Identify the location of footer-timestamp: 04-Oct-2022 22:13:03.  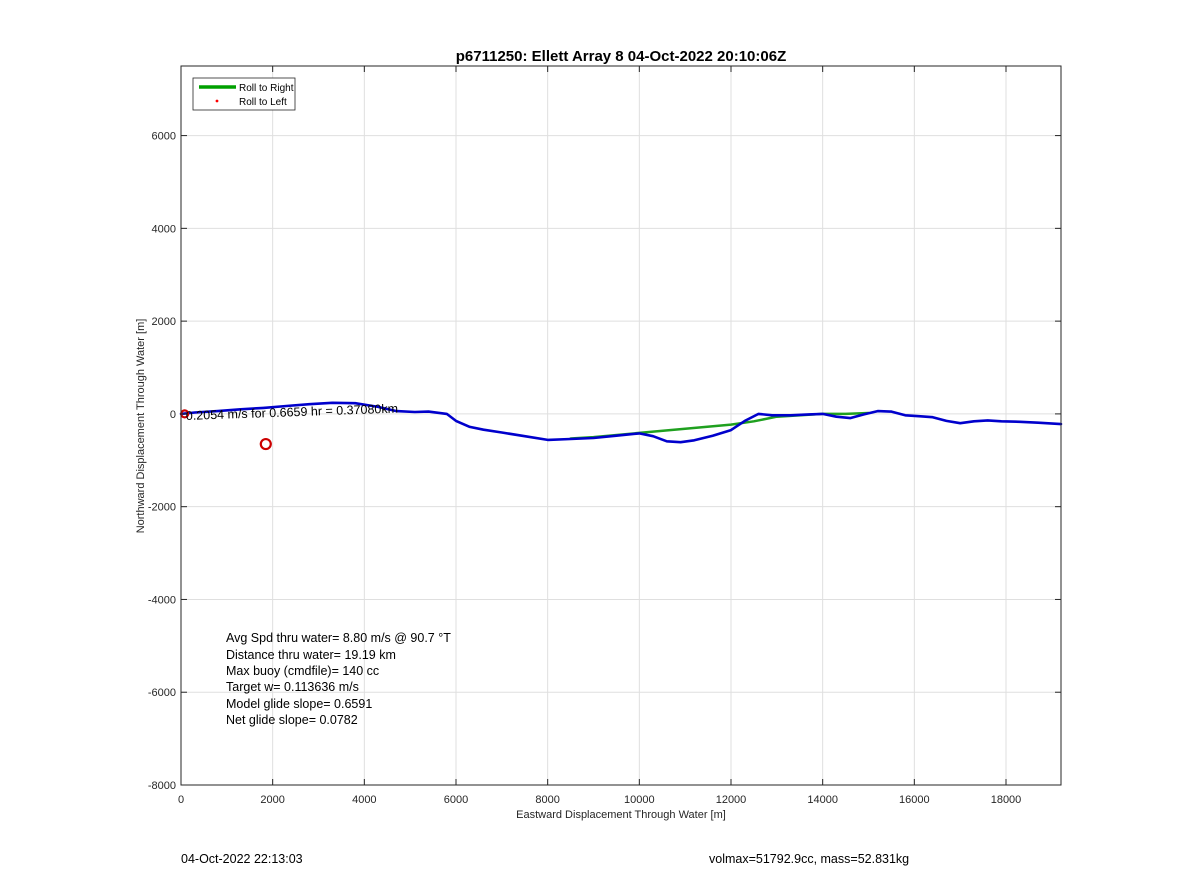
(242, 859).